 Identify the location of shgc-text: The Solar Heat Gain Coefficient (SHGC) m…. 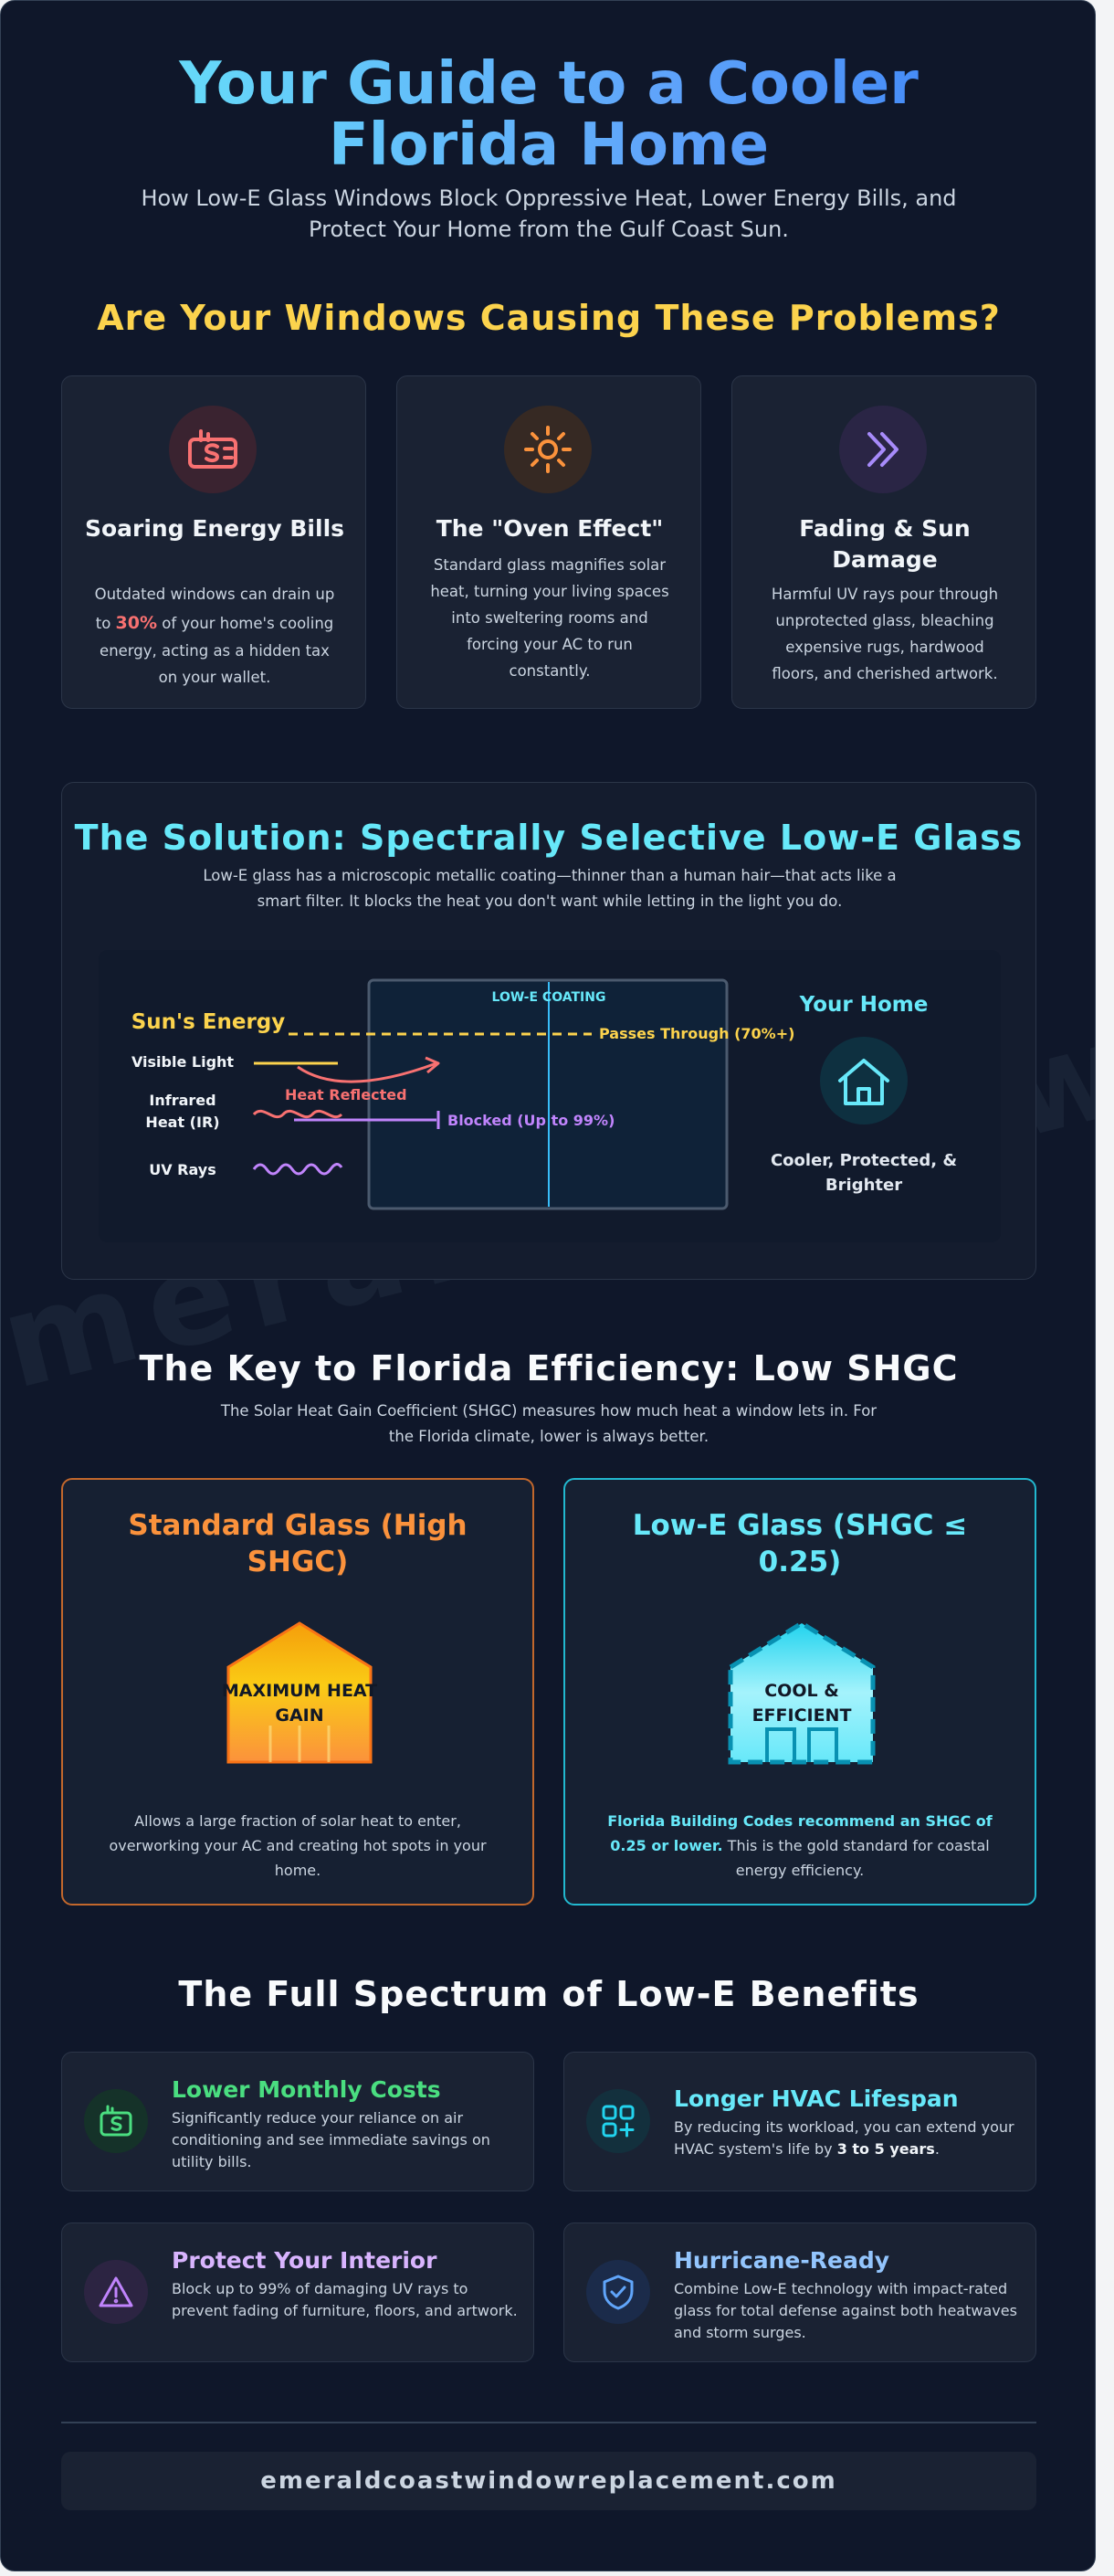
(549, 1424).